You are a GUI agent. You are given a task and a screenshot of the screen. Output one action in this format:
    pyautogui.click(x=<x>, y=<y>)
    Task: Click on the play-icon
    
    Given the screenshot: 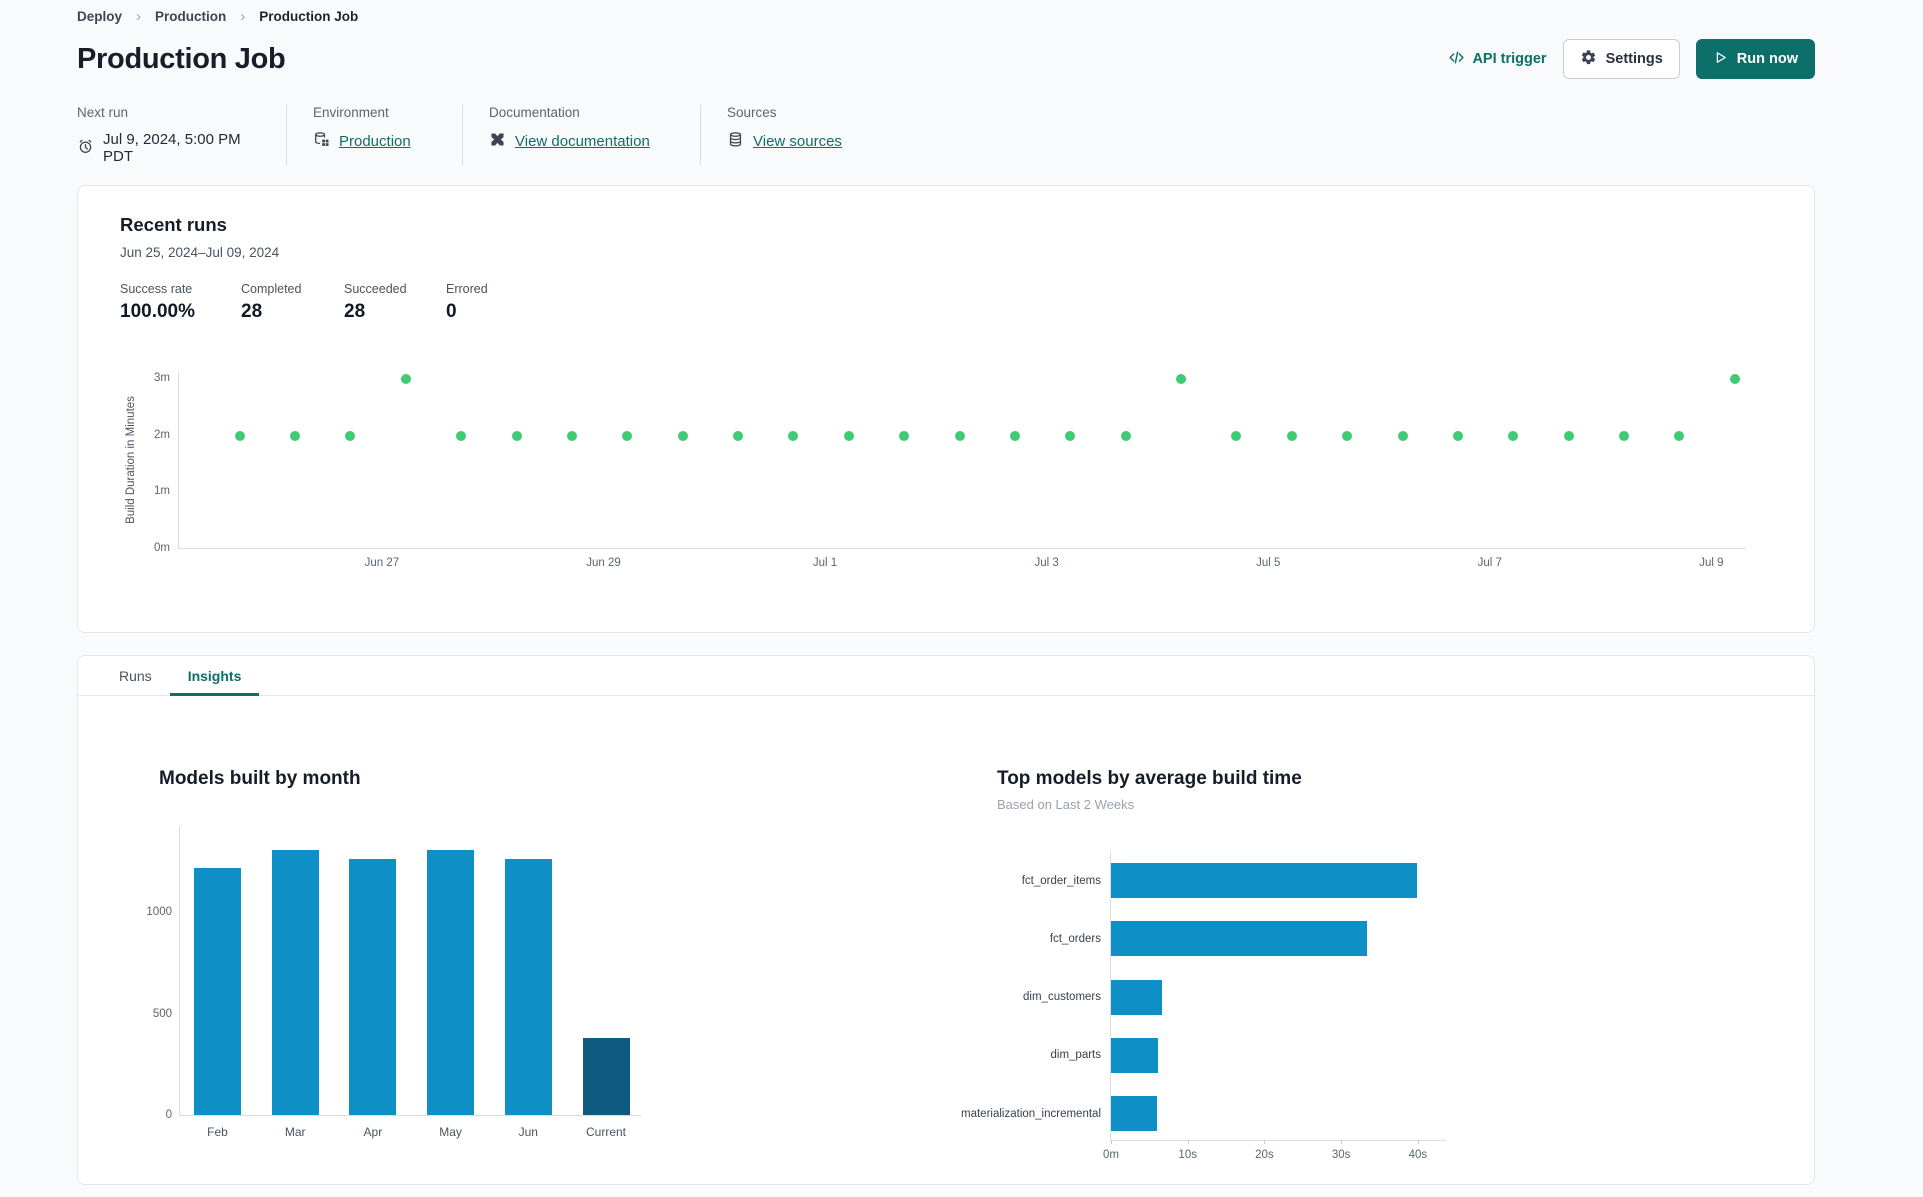 What is the action you would take?
    pyautogui.click(x=1720, y=59)
    